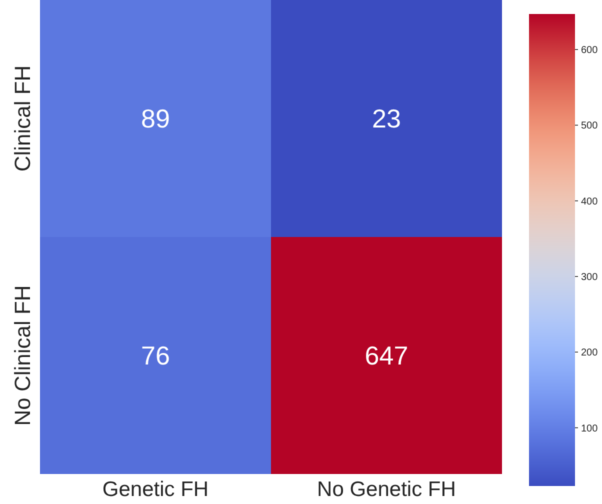  I want to click on color-bar-label: 300, so click(589, 277).